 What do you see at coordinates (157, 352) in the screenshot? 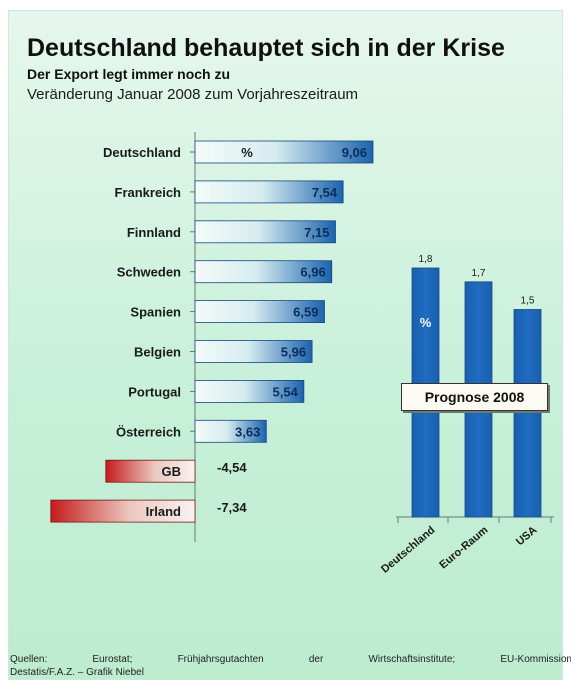
I see `category-label: Belgien` at bounding box center [157, 352].